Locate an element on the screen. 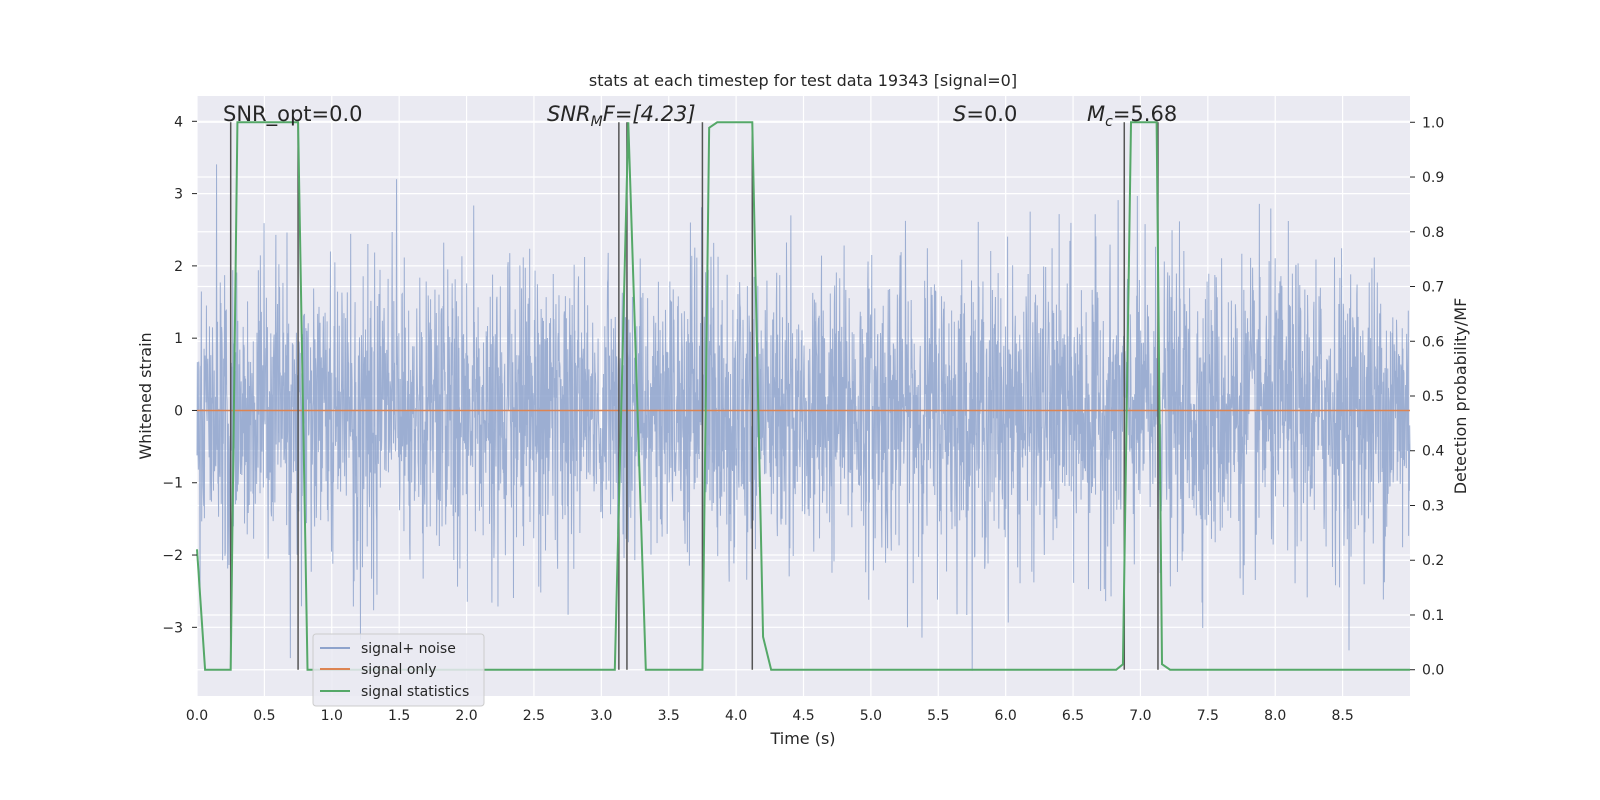 This screenshot has height=800, width=1600. x-tick-label: 5.0 is located at coordinates (871, 716).